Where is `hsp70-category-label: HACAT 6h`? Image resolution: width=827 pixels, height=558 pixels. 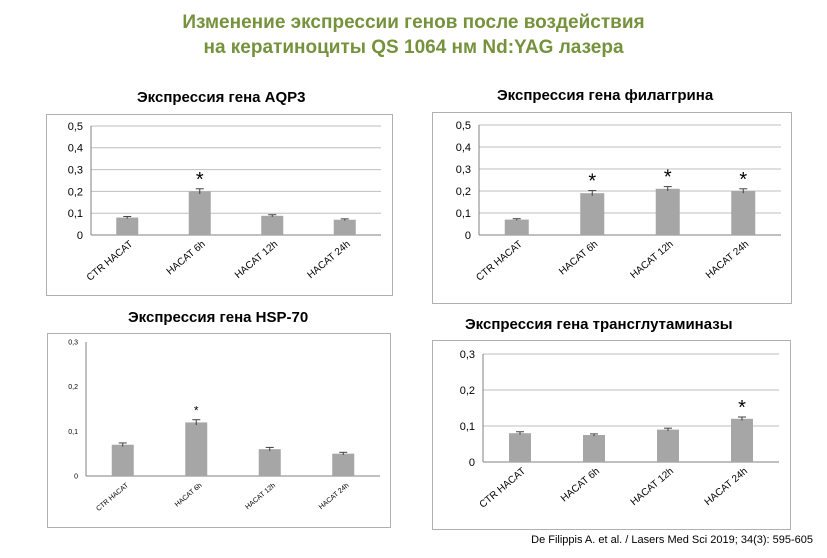 hsp70-category-label: HACAT 6h is located at coordinates (189, 495).